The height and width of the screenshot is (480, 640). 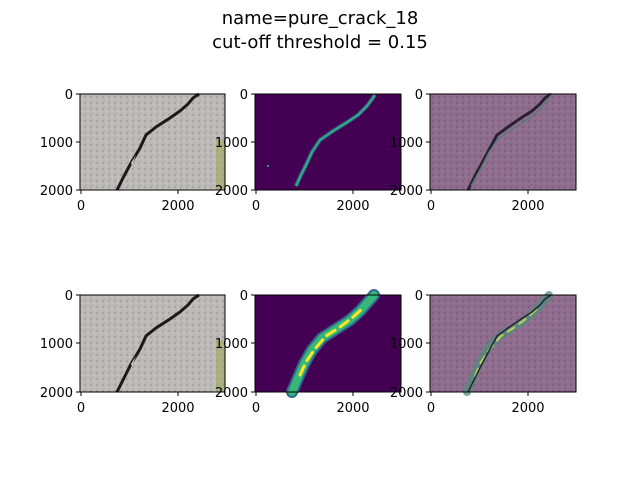 I want to click on panel-r1-c3, so click(x=503, y=141).